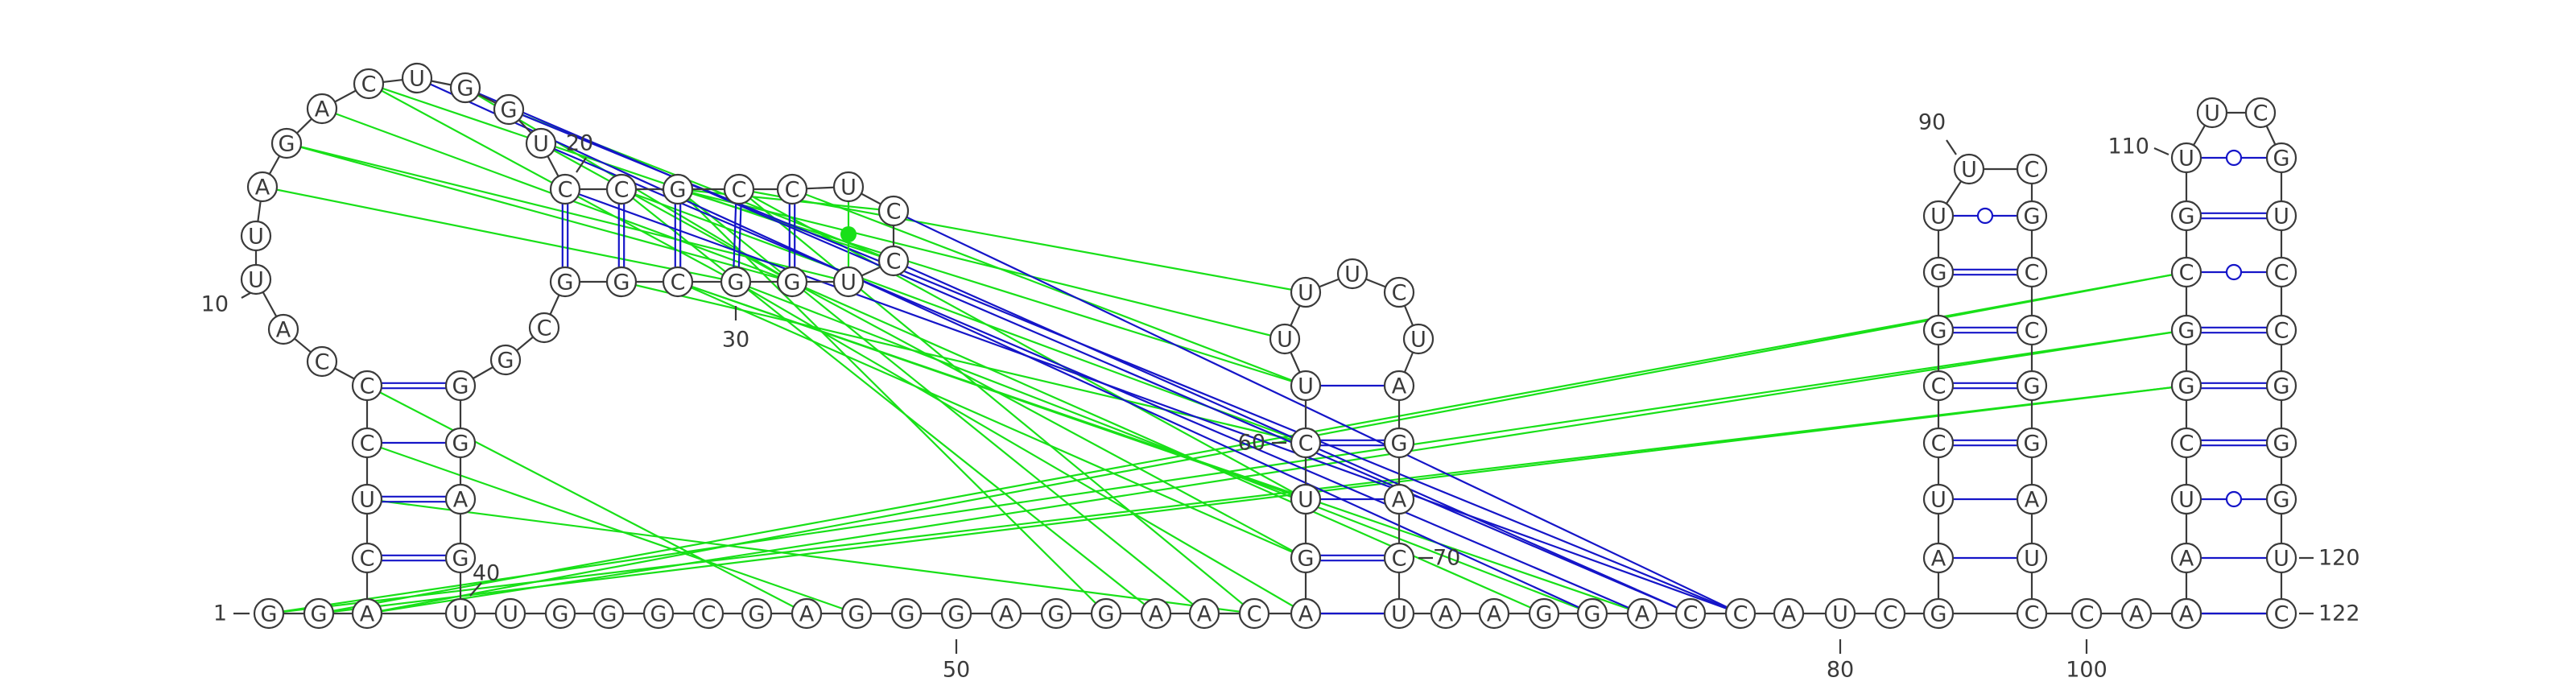 Image resolution: width=2576 pixels, height=690 pixels. I want to click on number-label: 10, so click(215, 304).